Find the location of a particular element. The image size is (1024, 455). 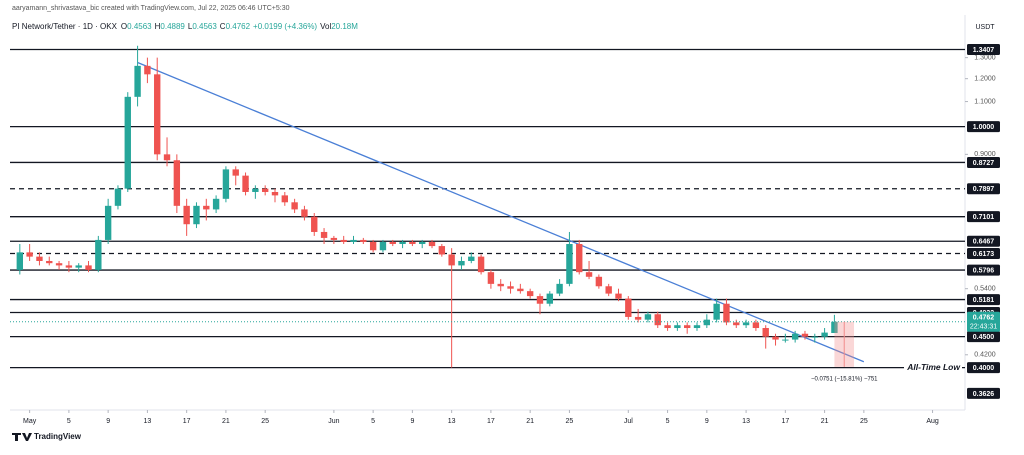

symbol: PI Network/Tether · 1D · OKX is located at coordinates (65, 26).